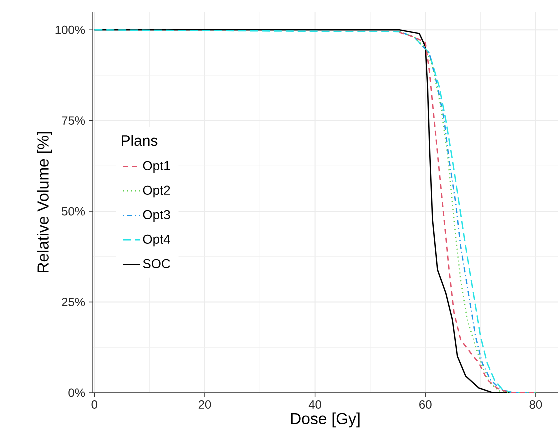 The image size is (558, 448). I want to click on y-tick-label: 100%, so click(71, 30).